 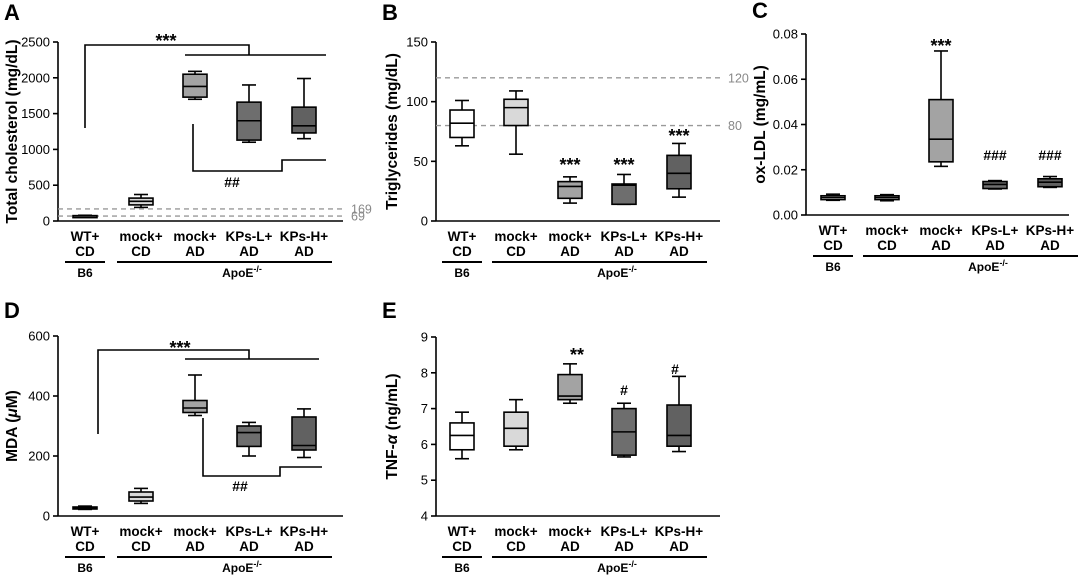 What do you see at coordinates (421, 161) in the screenshot?
I see `y-tick-label: 50` at bounding box center [421, 161].